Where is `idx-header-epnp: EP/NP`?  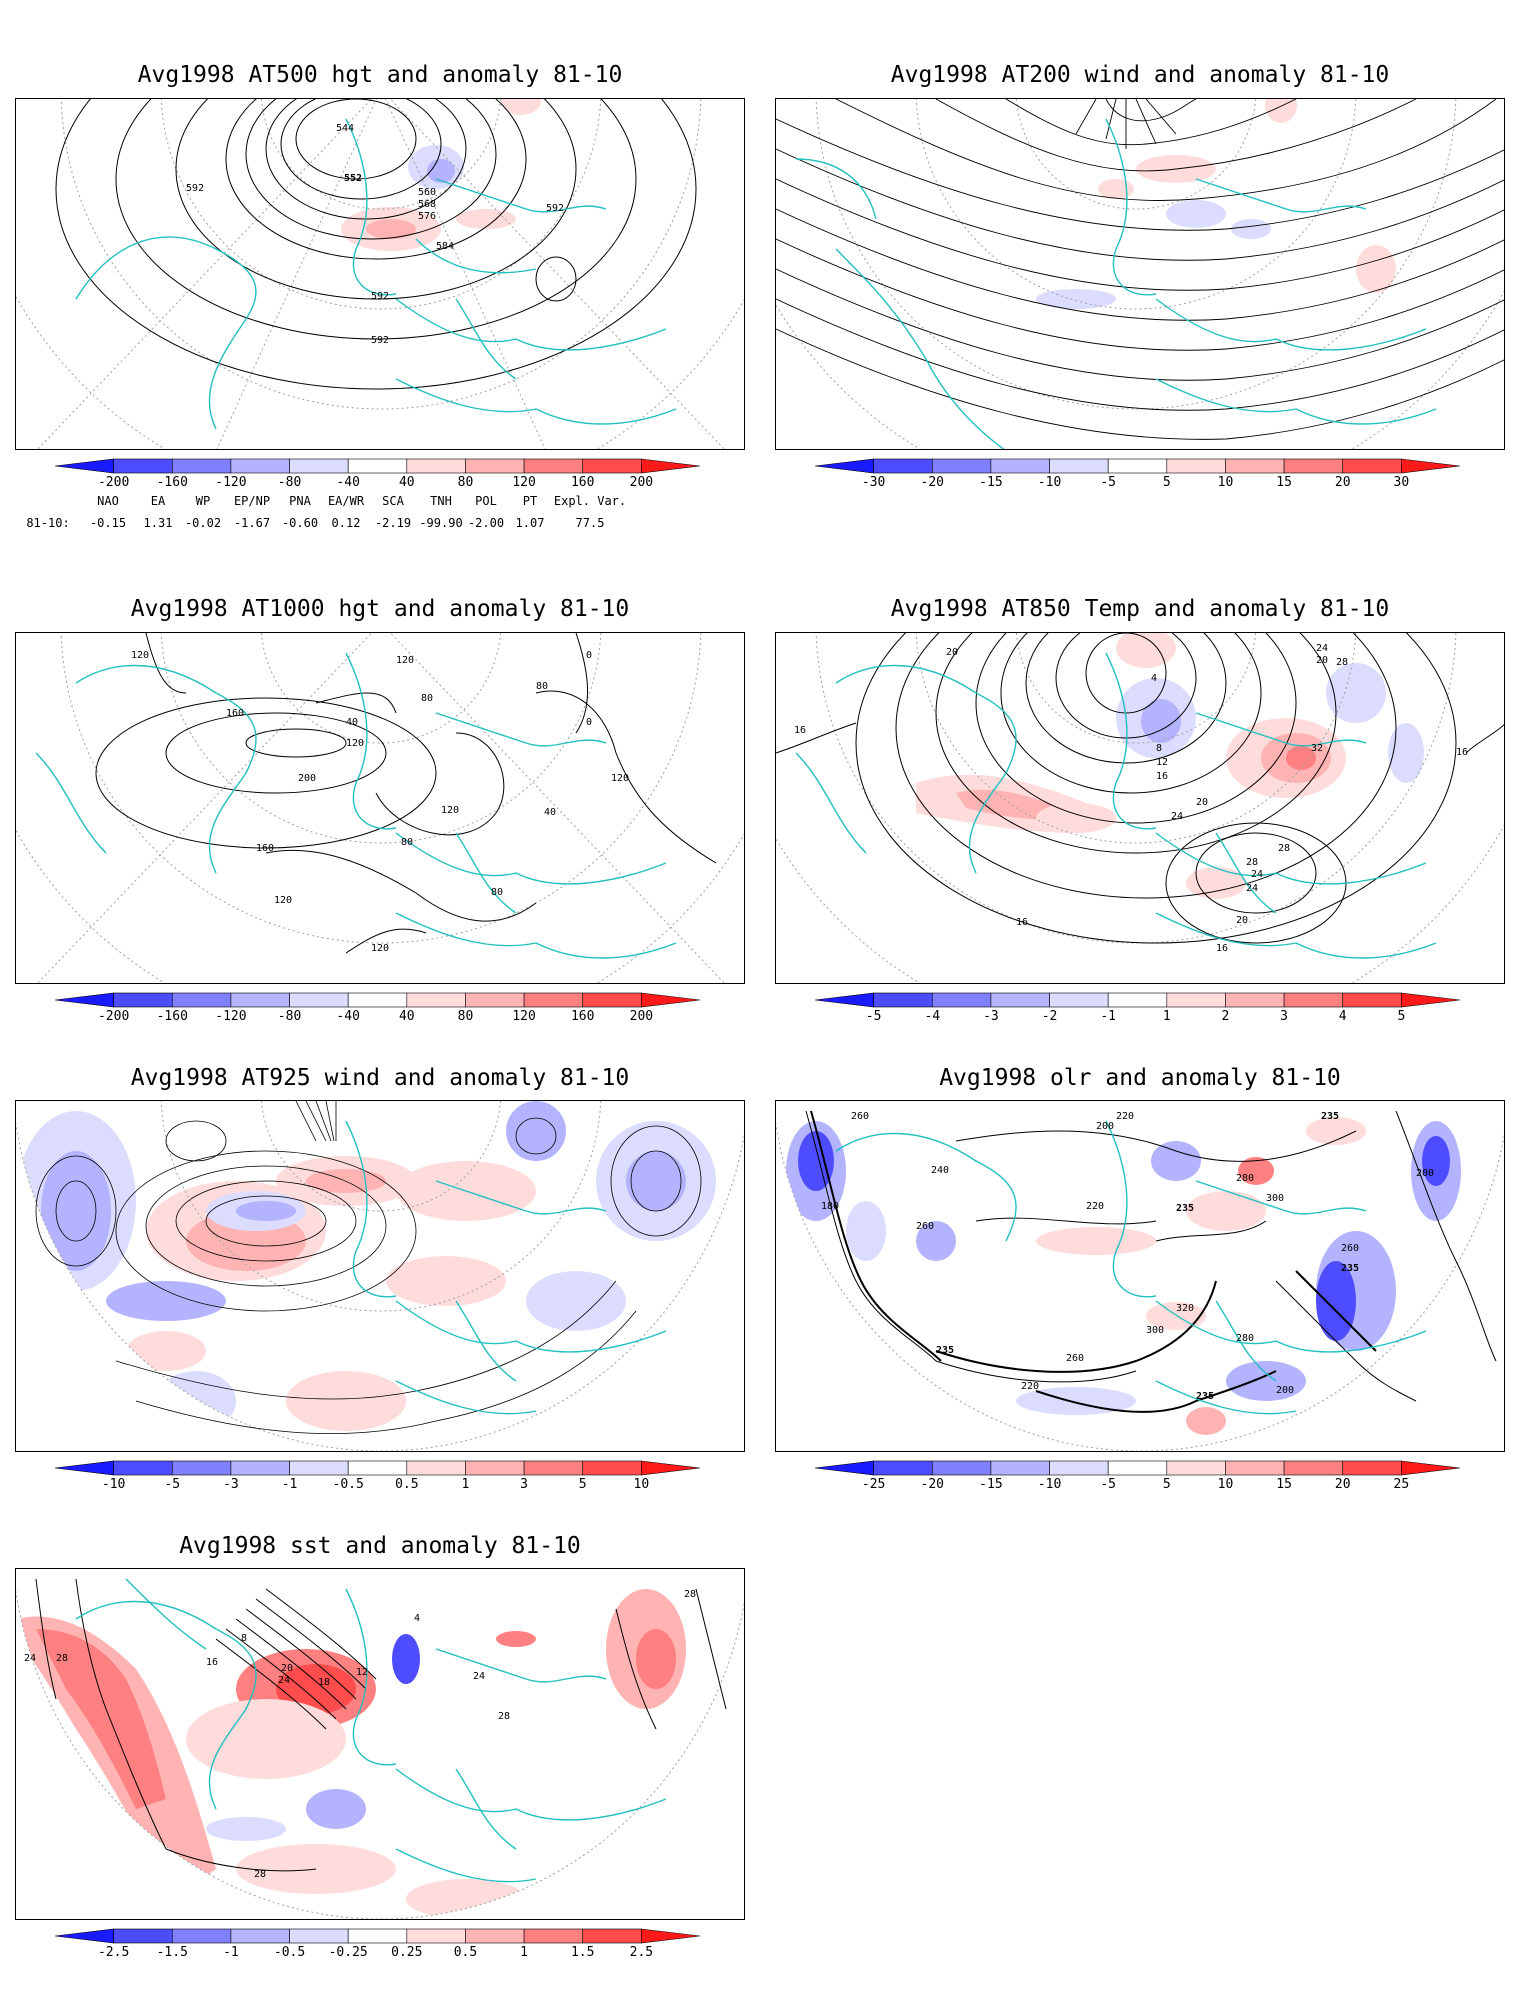
idx-header-epnp: EP/NP is located at coordinates (252, 501).